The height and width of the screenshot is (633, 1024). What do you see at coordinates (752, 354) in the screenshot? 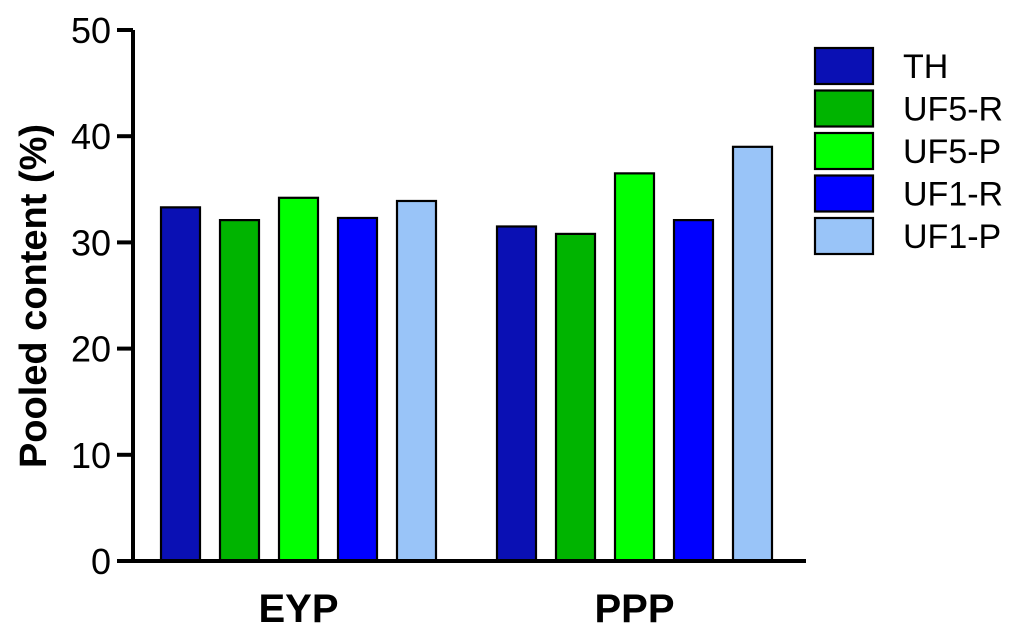
I see `bar-ppp-uf1-p` at bounding box center [752, 354].